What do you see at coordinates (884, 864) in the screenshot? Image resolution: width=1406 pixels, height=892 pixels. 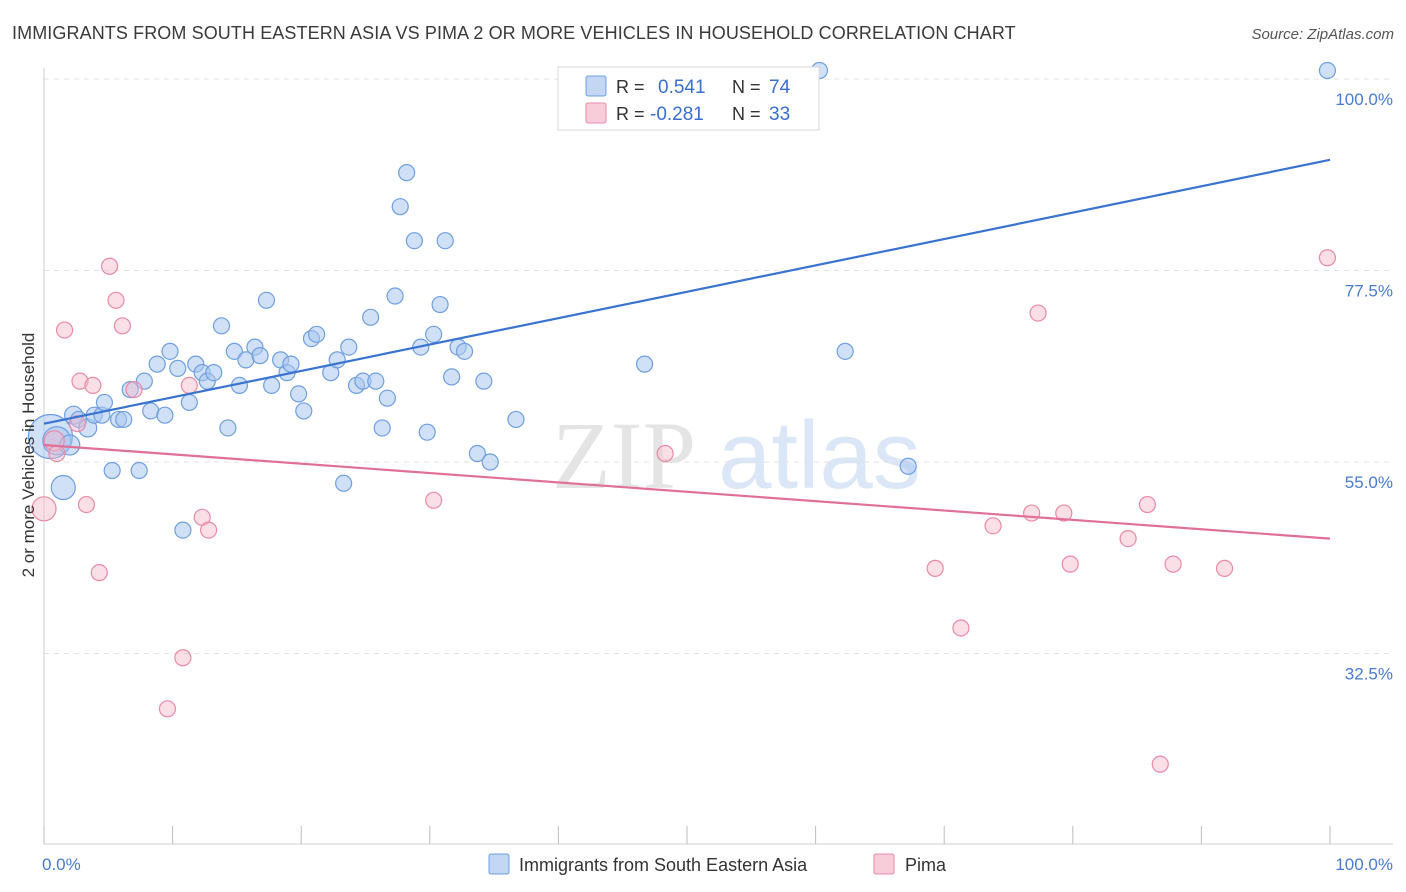 I see `series-legend-swatch-pink` at bounding box center [884, 864].